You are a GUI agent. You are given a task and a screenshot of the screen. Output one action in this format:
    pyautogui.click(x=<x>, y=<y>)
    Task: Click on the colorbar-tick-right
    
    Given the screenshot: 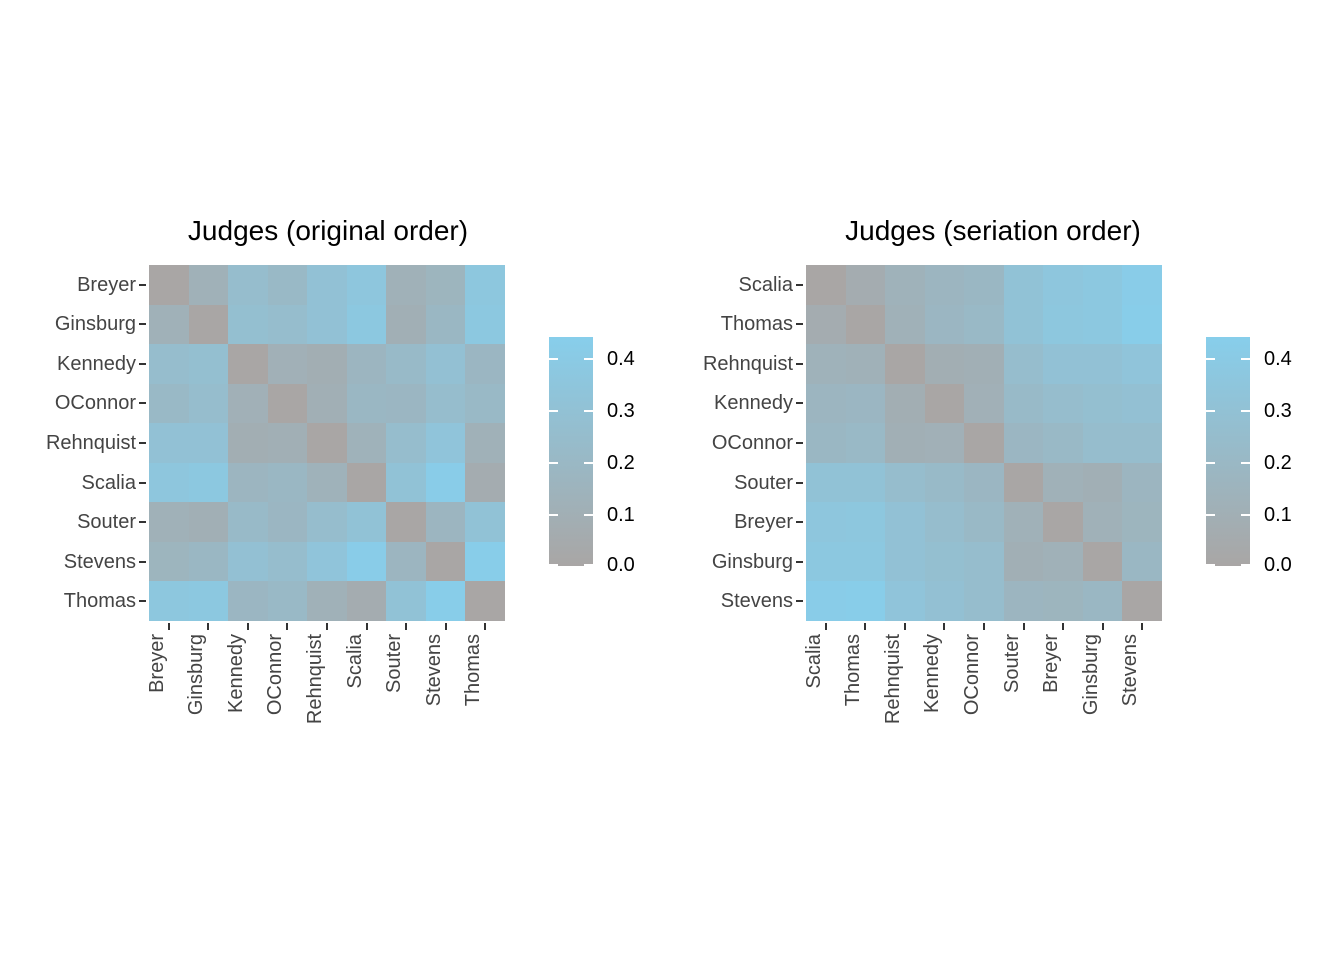 What is the action you would take?
    pyautogui.click(x=1245, y=410)
    